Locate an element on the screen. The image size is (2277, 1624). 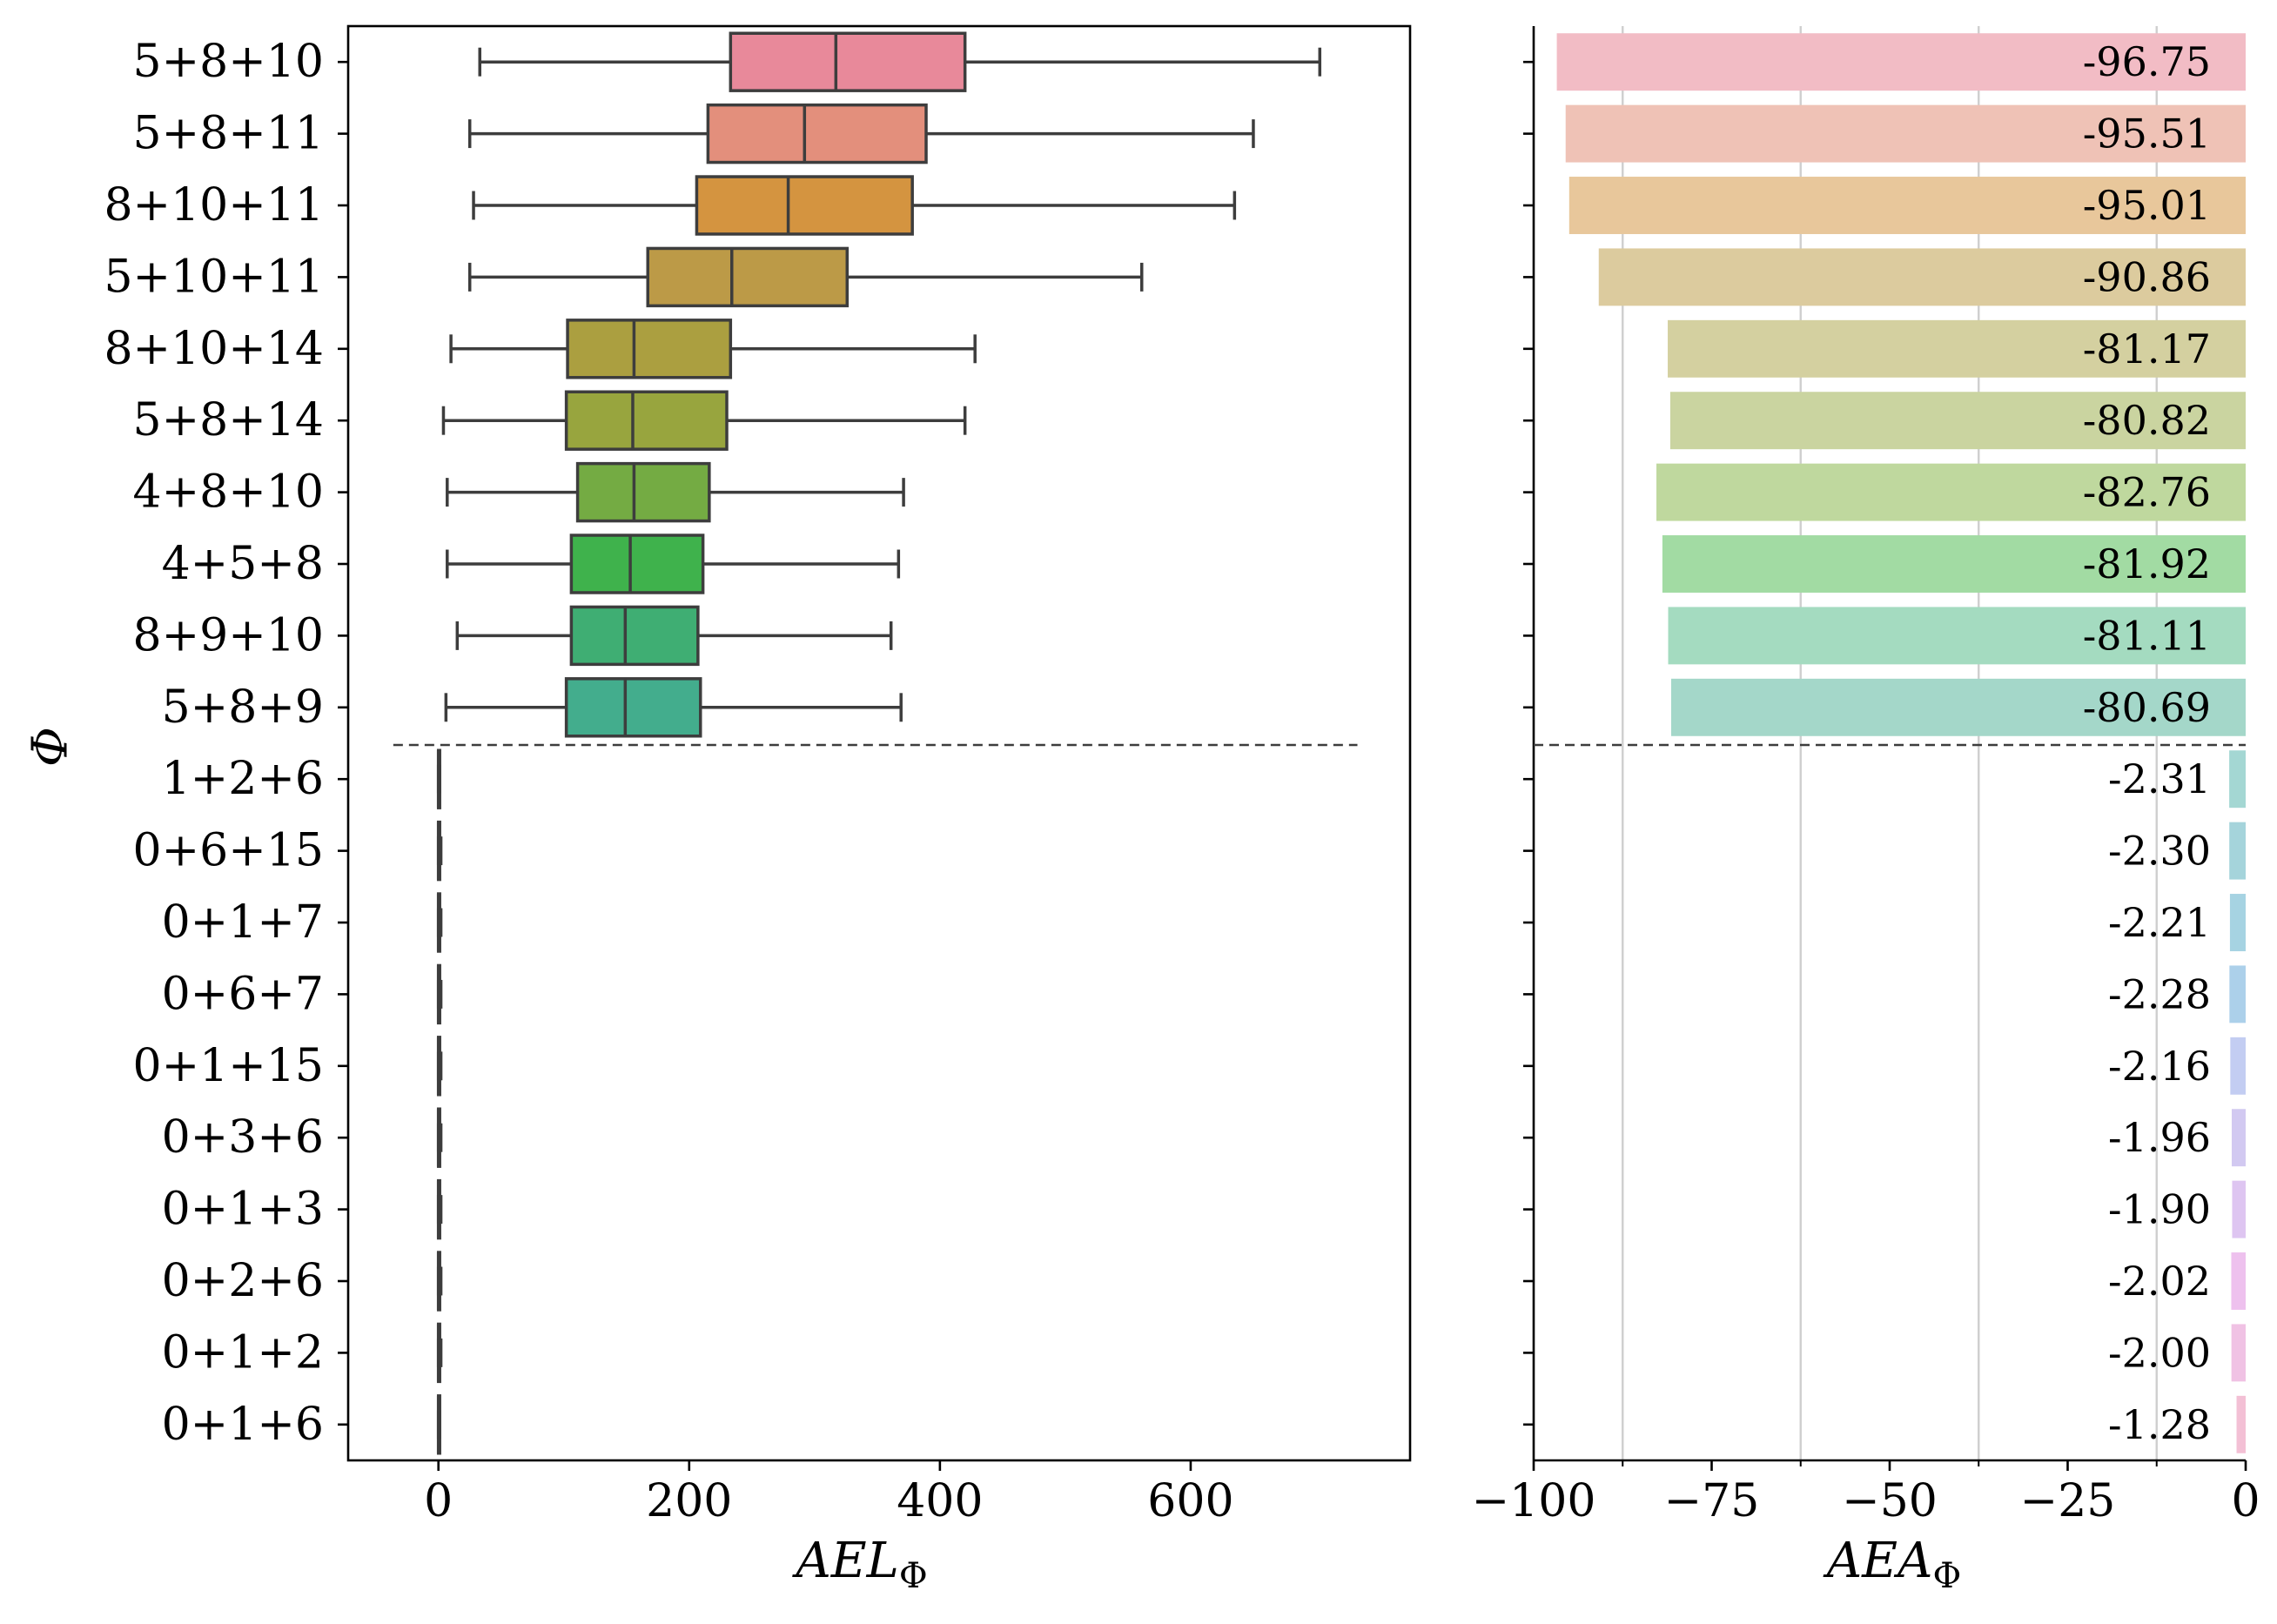
y-tick-label: 8+10+14 is located at coordinates (214, 349).